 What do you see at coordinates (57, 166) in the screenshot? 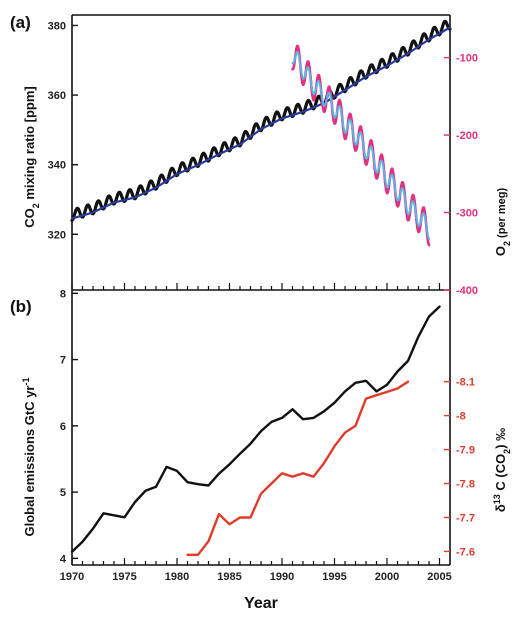
I see `y-left-tick-label: 340` at bounding box center [57, 166].